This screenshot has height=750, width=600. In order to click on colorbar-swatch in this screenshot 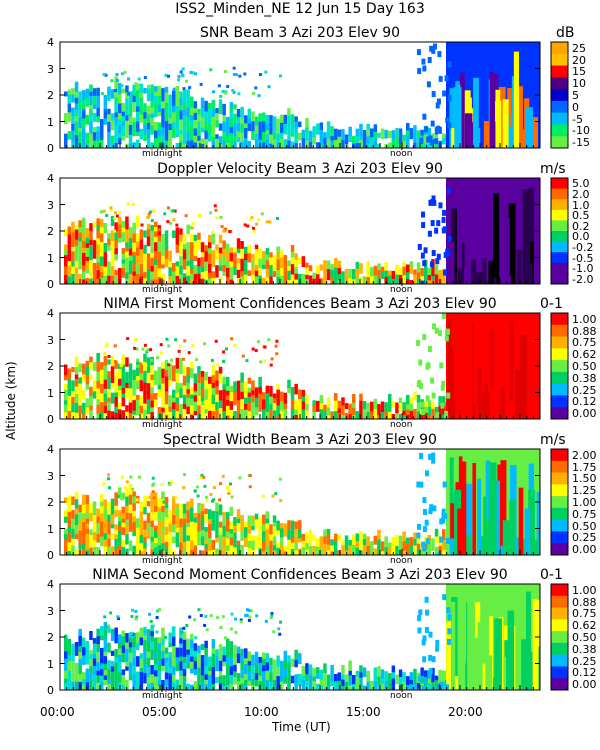, I will do `click(559, 684)`.